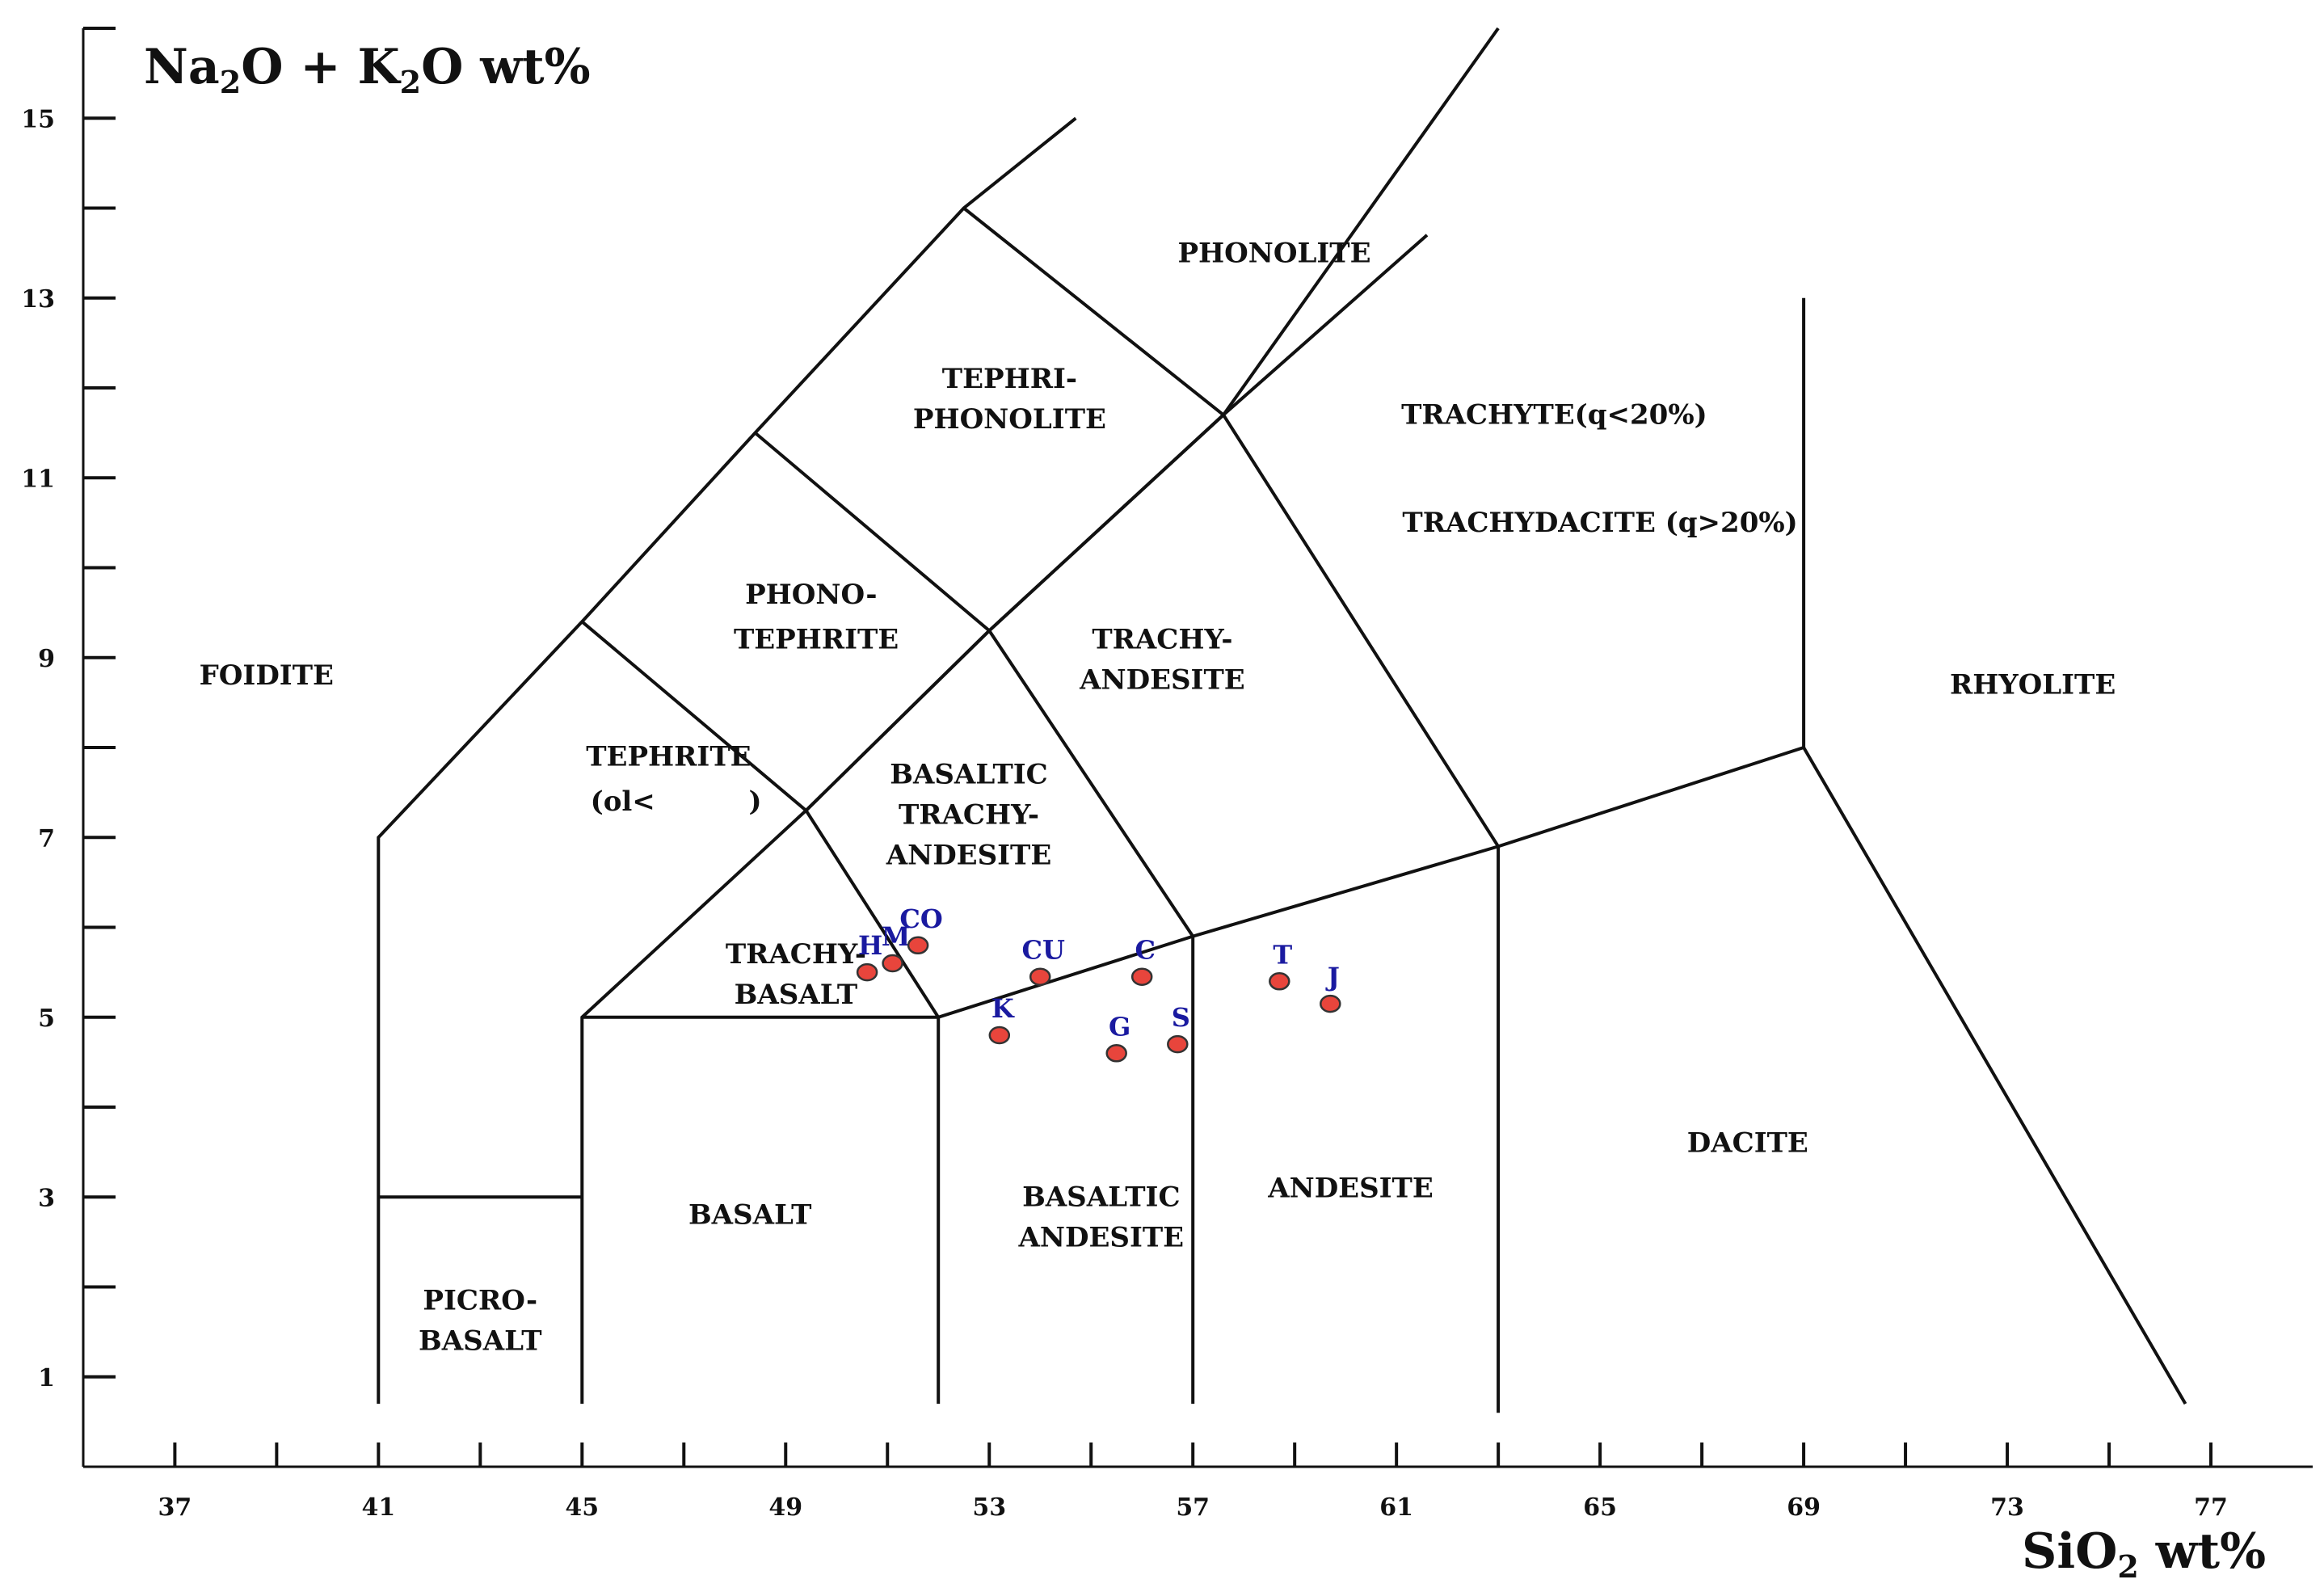  What do you see at coordinates (623, 802) in the screenshot?
I see `field-label: (ol<` at bounding box center [623, 802].